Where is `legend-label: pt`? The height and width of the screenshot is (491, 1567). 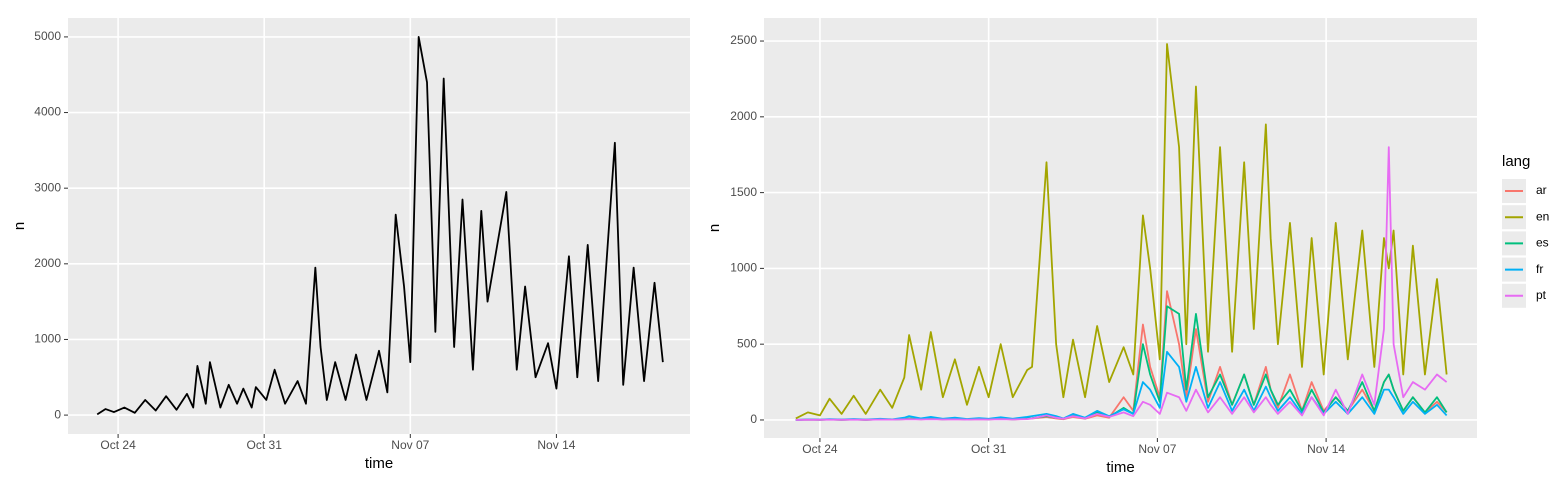
legend-label: pt is located at coordinates (1541, 295).